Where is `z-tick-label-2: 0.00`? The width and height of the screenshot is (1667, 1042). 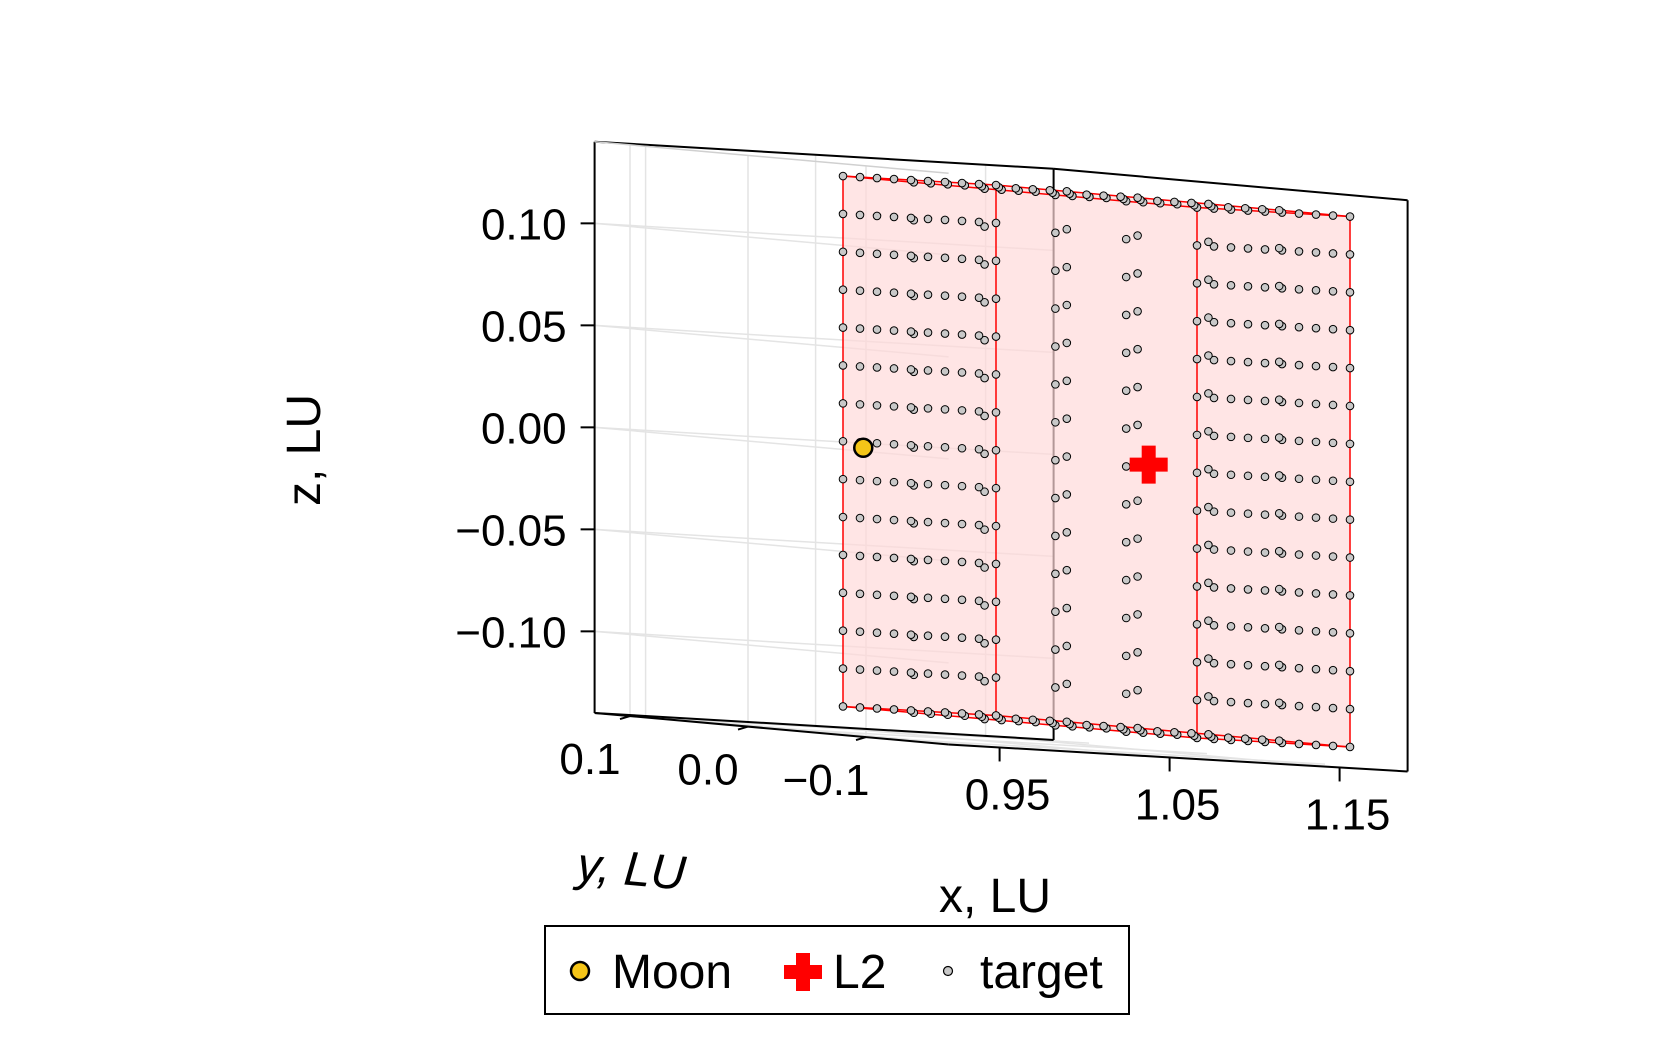
z-tick-label-2: 0.00 is located at coordinates (524, 428).